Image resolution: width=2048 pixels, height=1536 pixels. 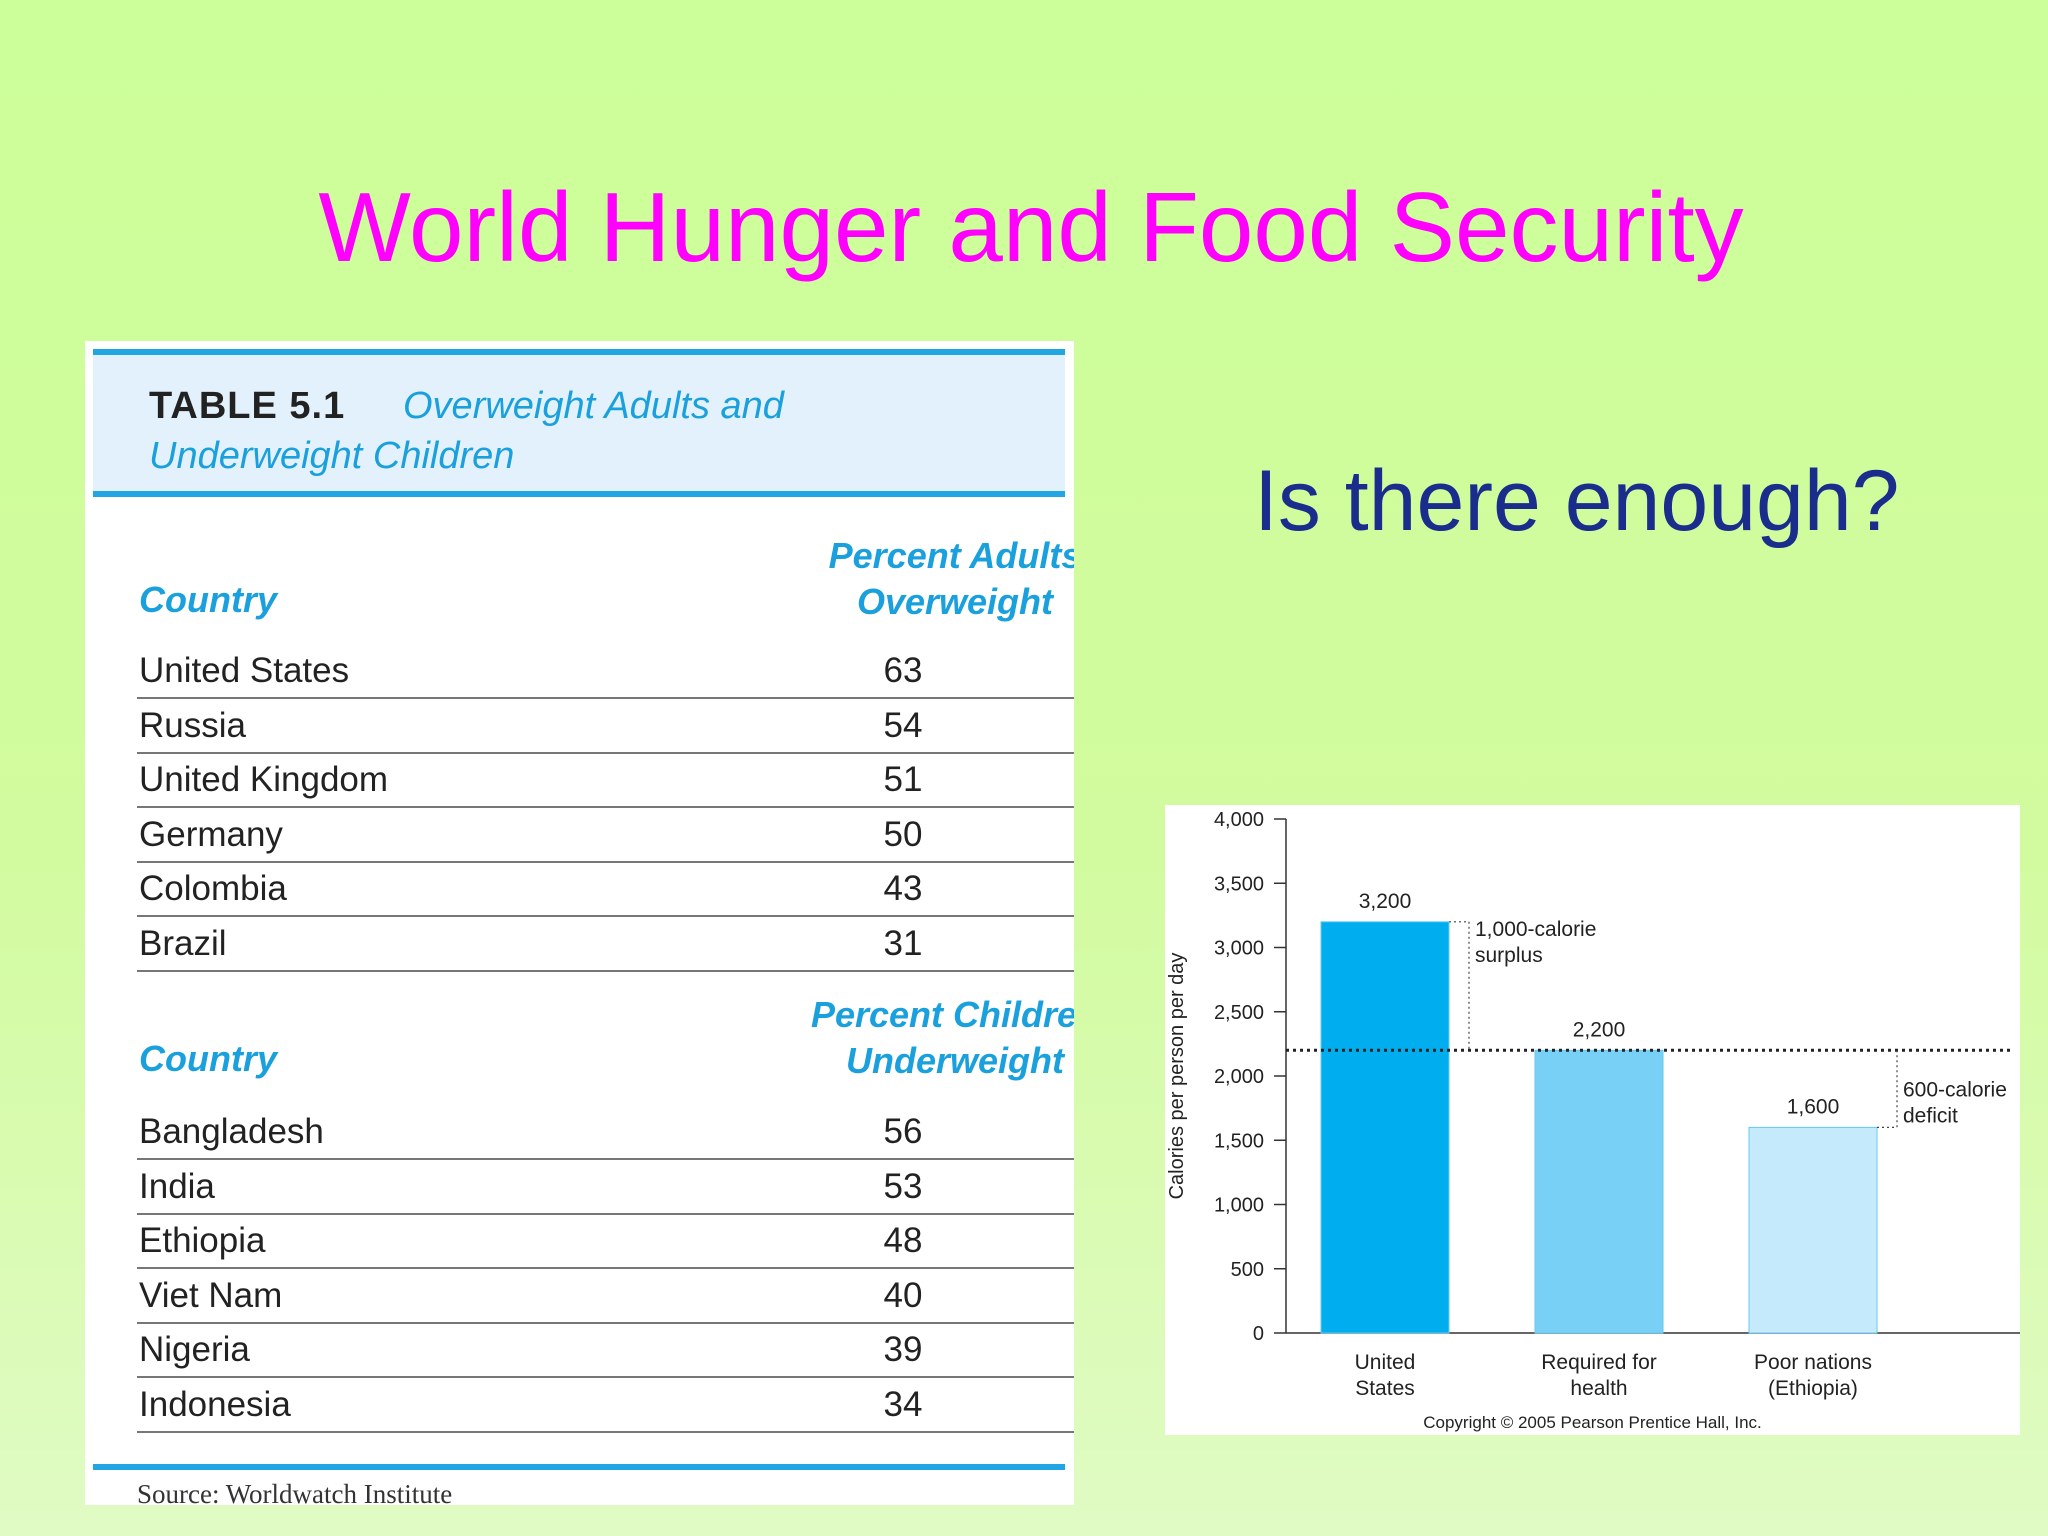 What do you see at coordinates (183, 943) in the screenshot?
I see `country-cell: Brazil` at bounding box center [183, 943].